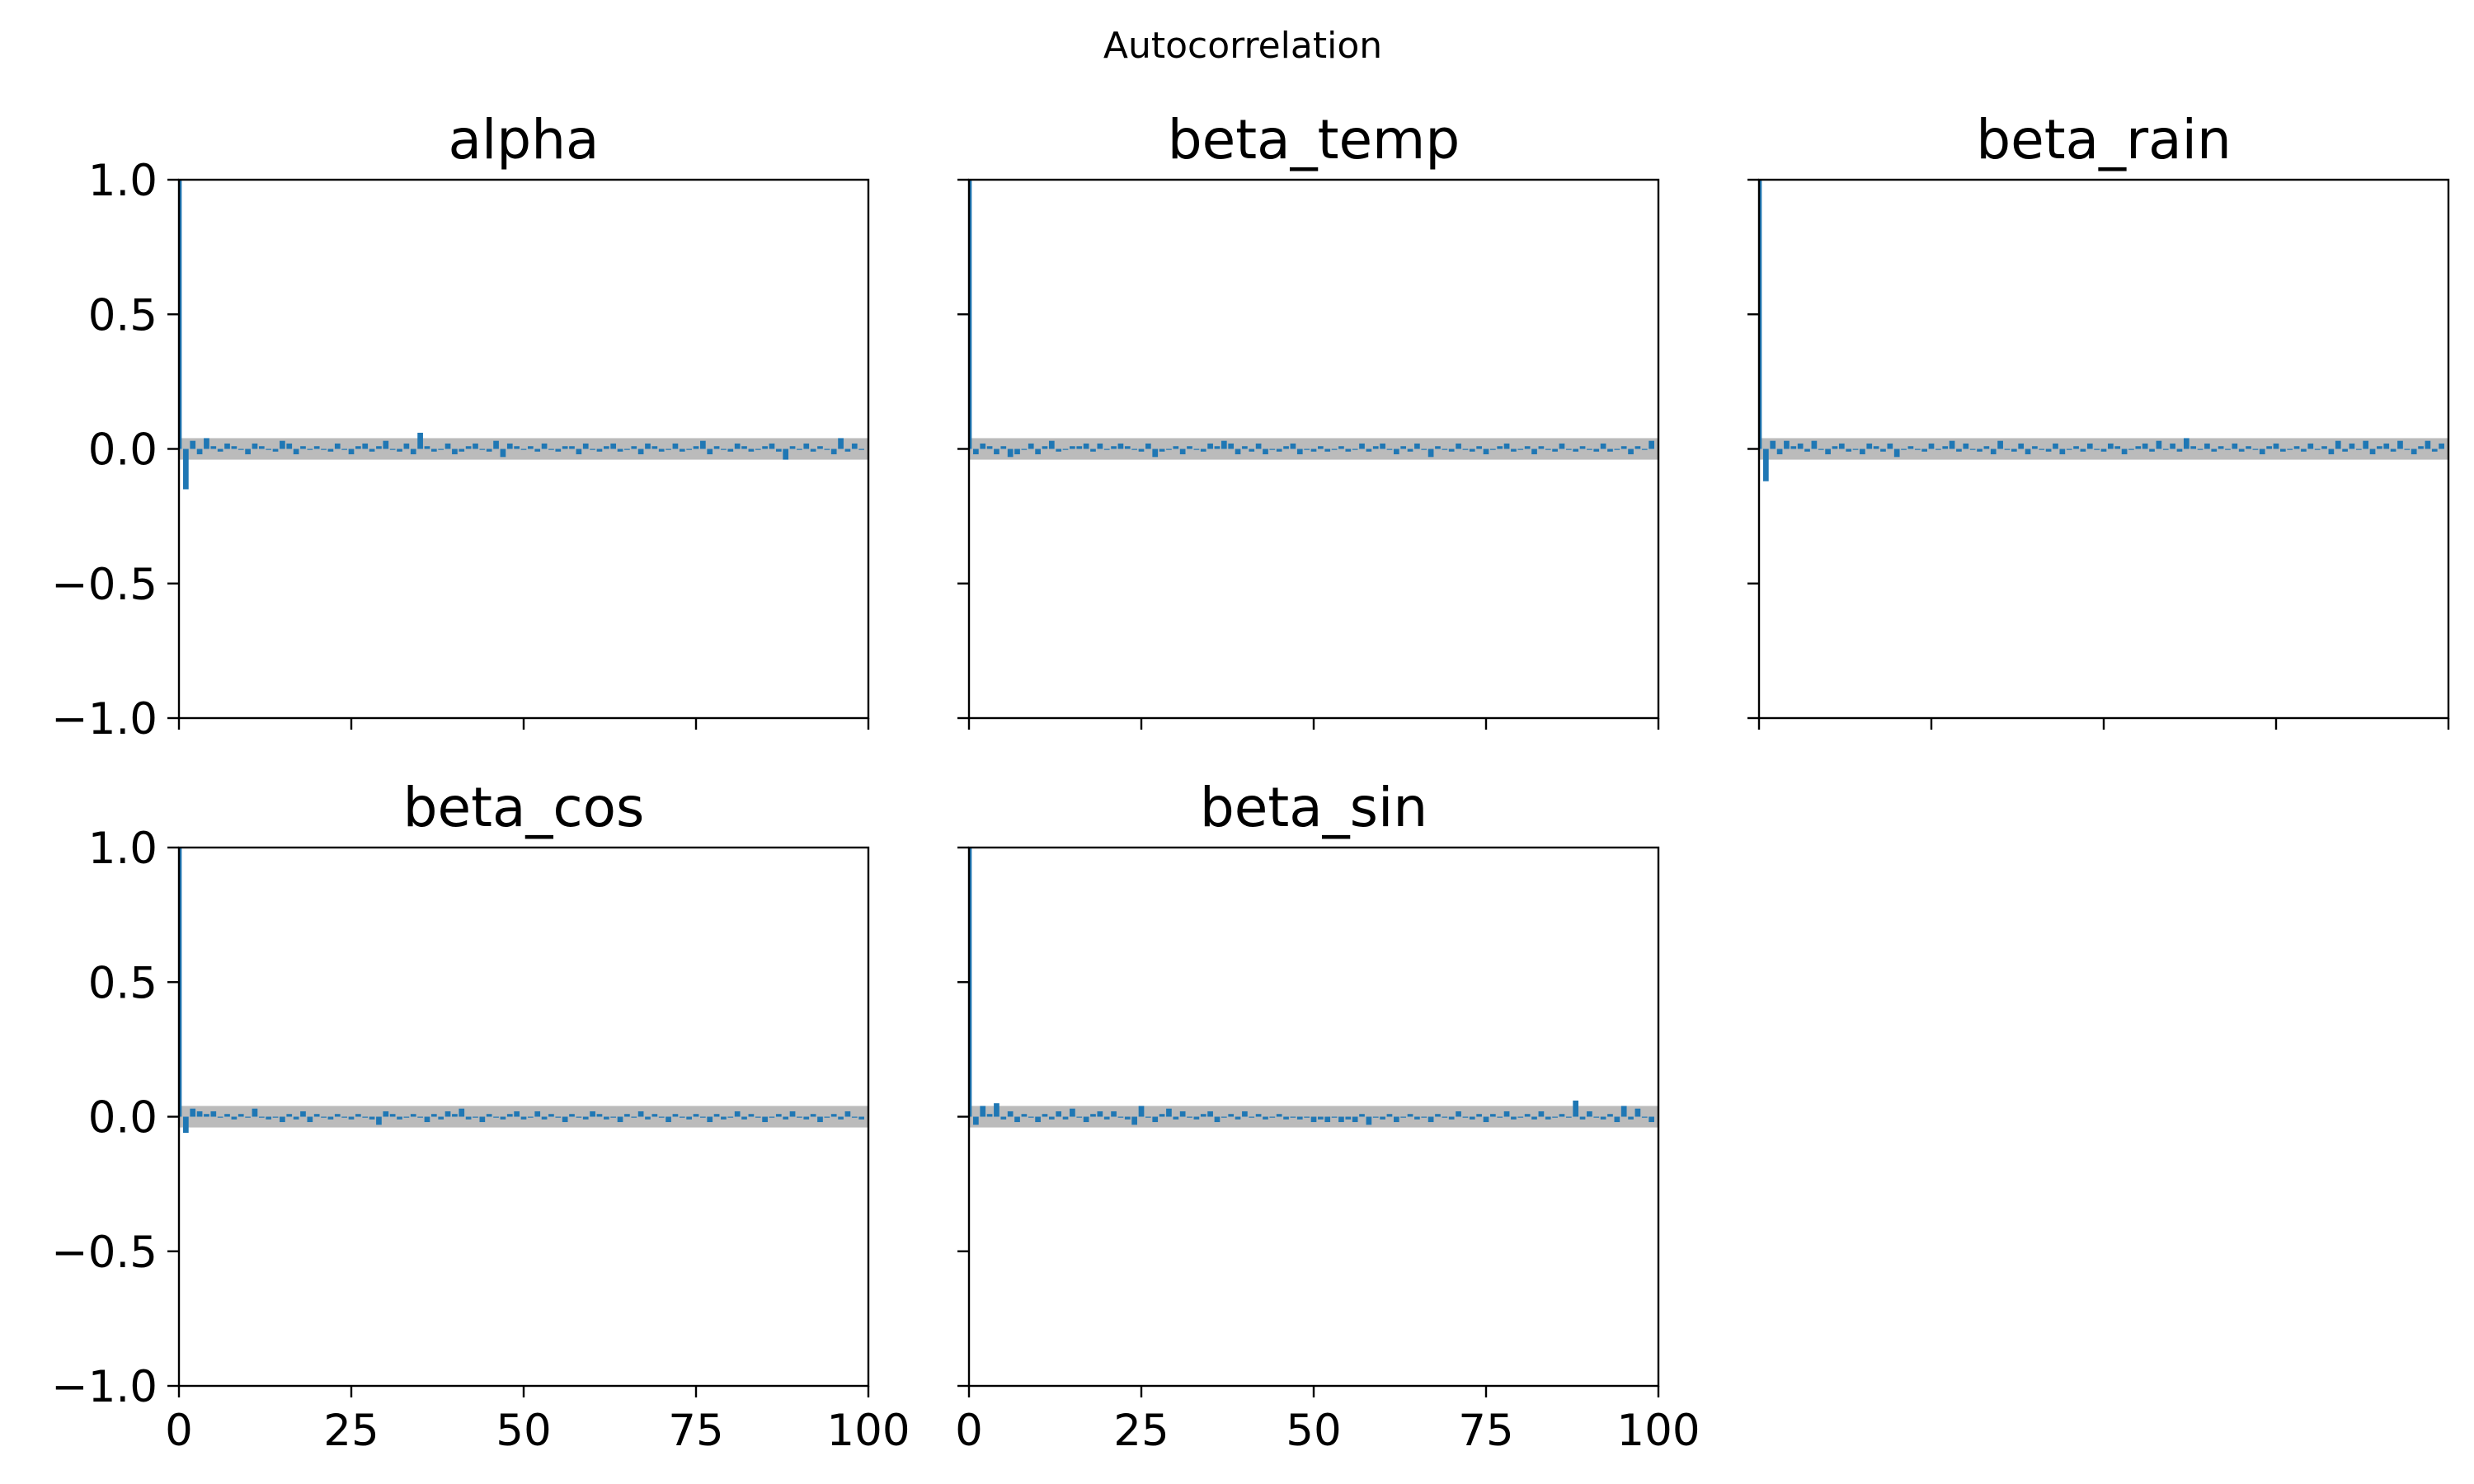  What do you see at coordinates (123, 450) in the screenshot?
I see `y-tick-label: 0.0` at bounding box center [123, 450].